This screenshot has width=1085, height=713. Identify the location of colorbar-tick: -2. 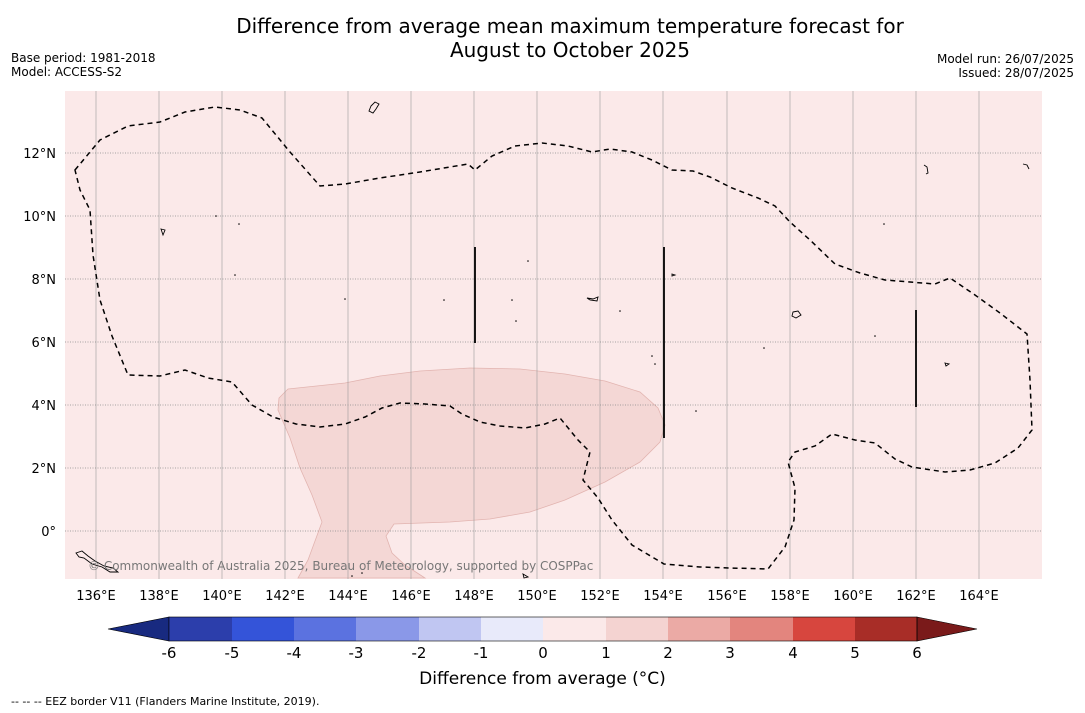
(419, 653).